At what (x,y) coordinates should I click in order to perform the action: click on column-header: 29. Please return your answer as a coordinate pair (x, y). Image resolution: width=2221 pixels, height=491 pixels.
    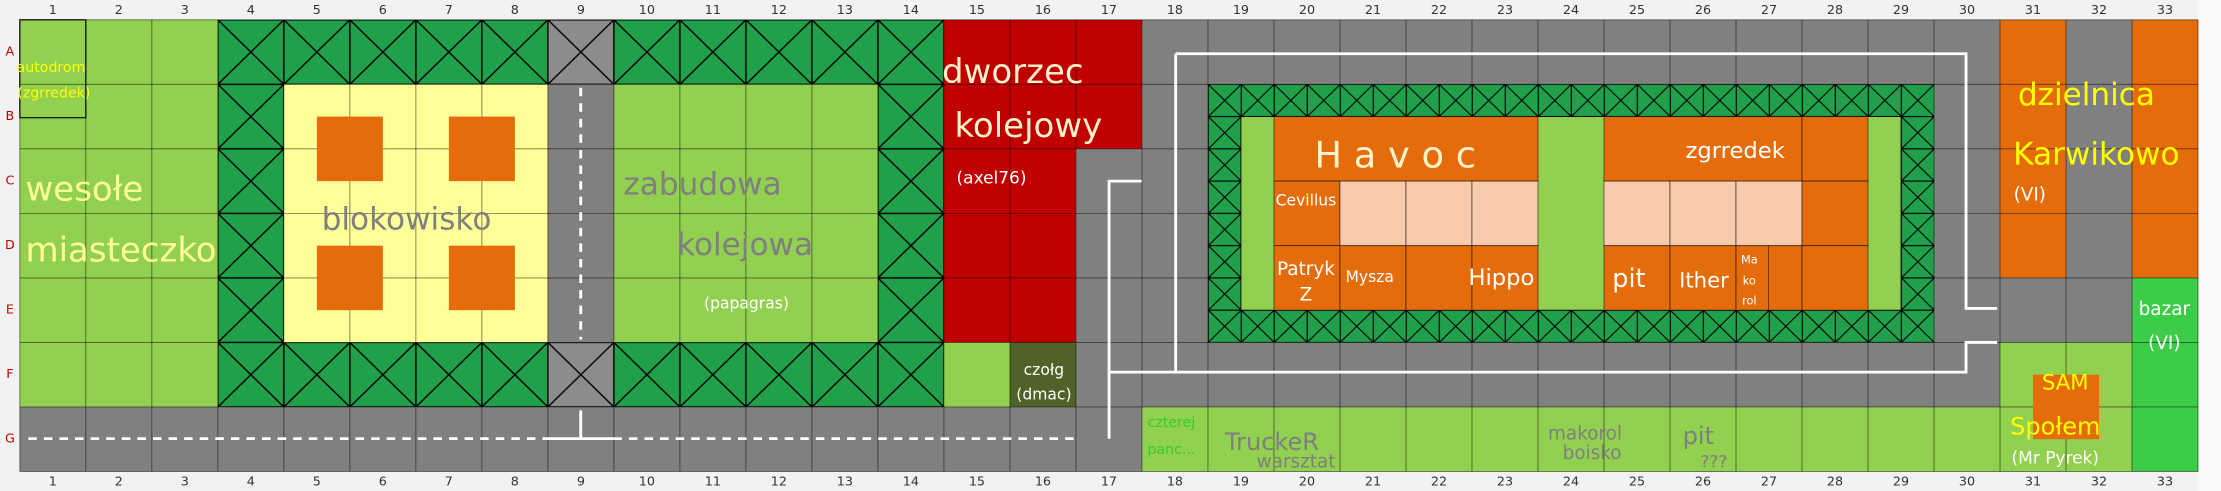
    Looking at the image, I should click on (1901, 10).